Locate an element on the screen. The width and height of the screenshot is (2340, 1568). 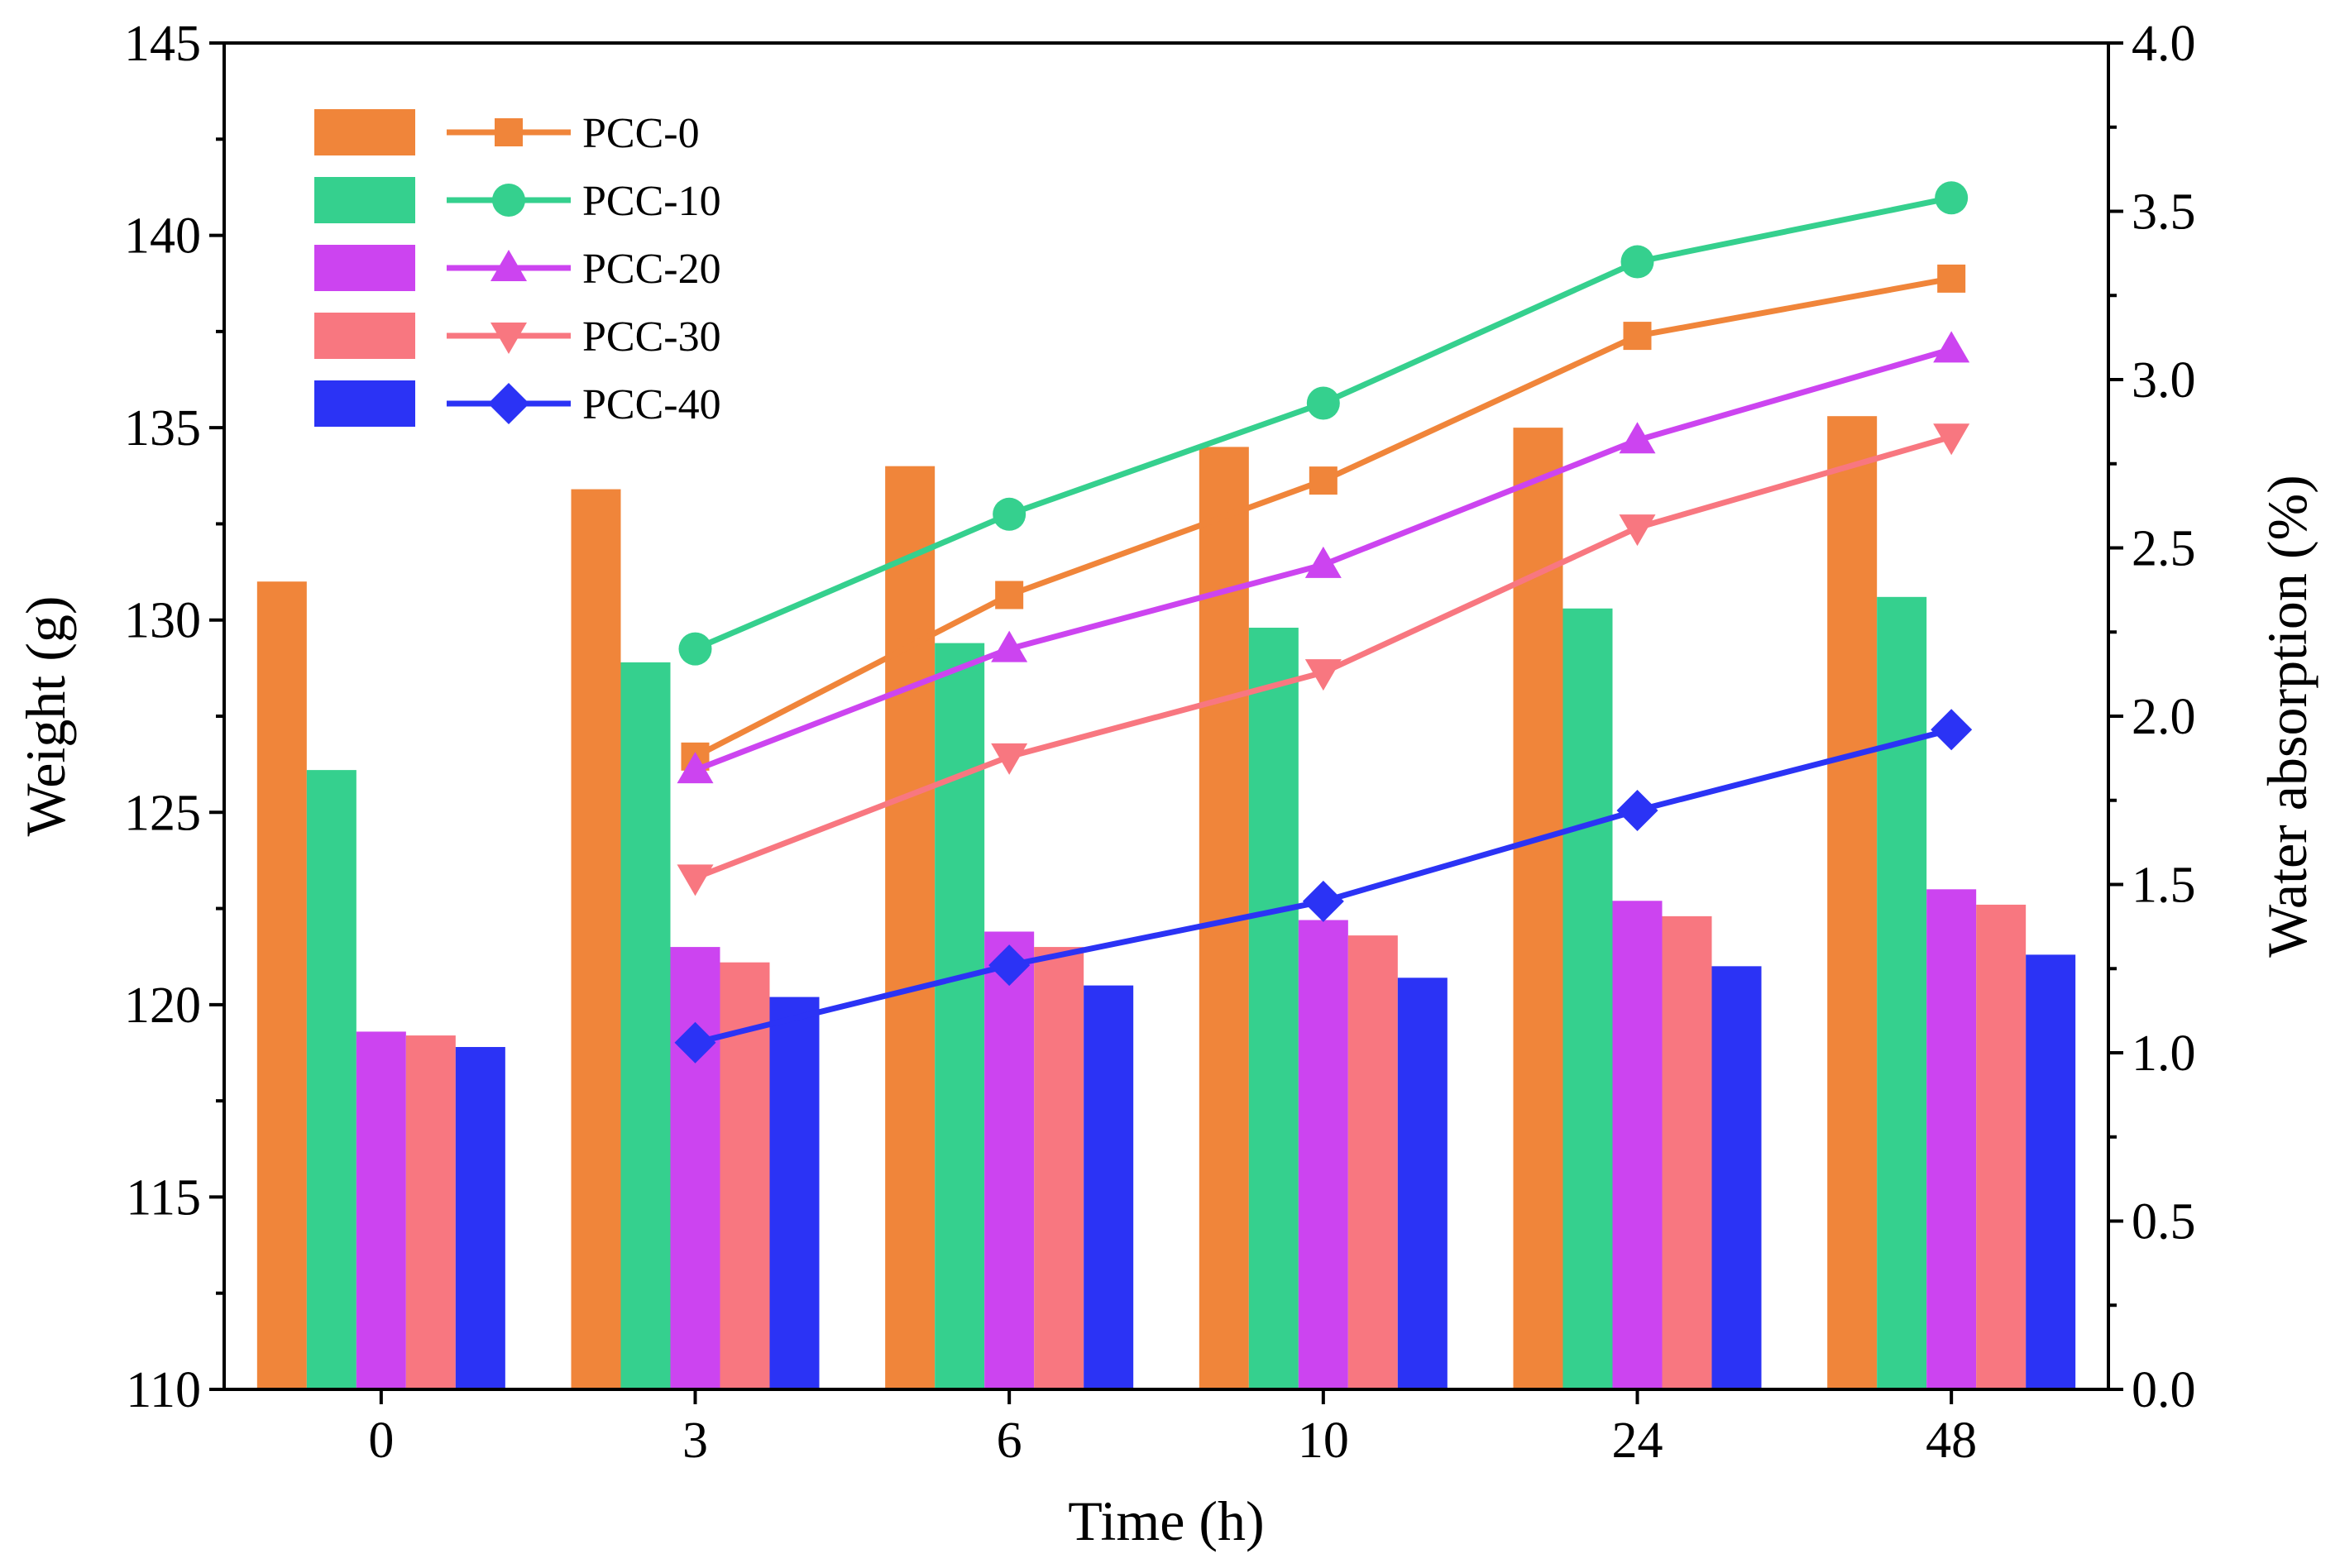
point-pcc-0-t48 is located at coordinates (1951, 278).